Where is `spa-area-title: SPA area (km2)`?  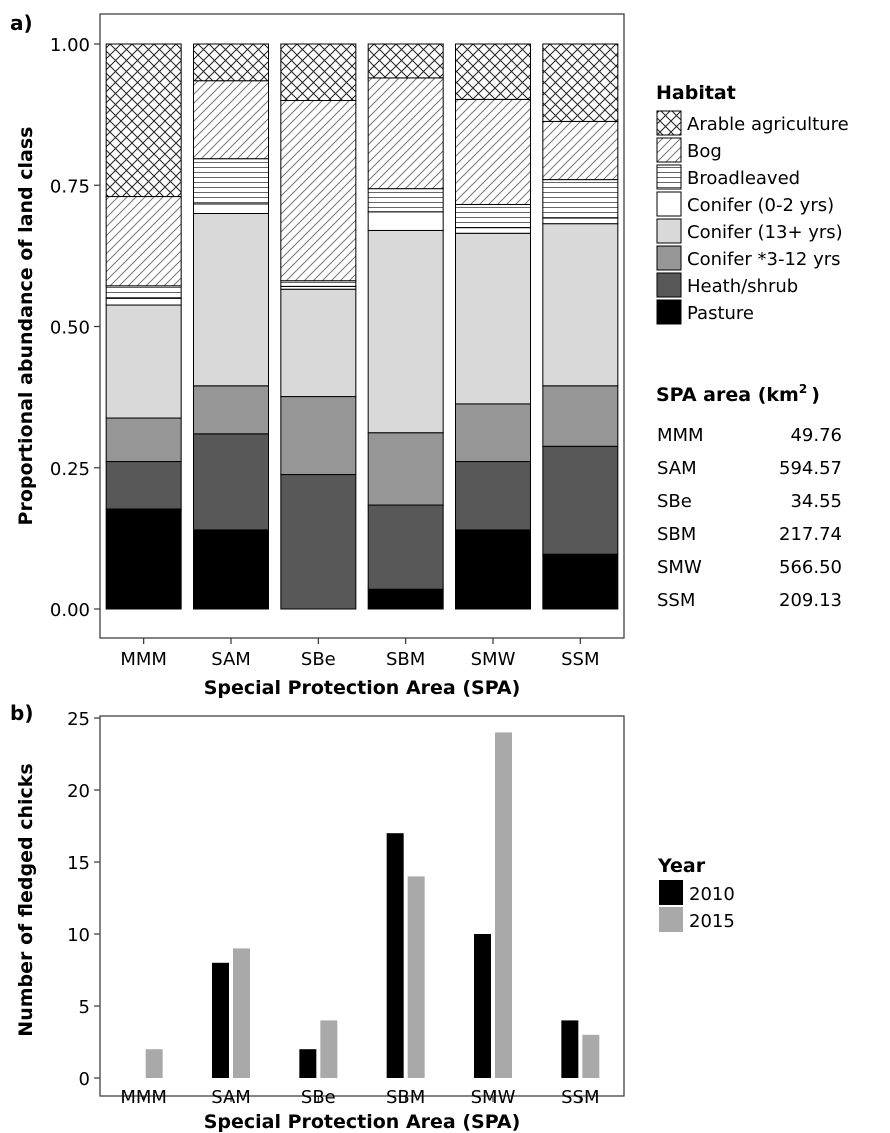 spa-area-title: SPA area (km2) is located at coordinates (738, 394).